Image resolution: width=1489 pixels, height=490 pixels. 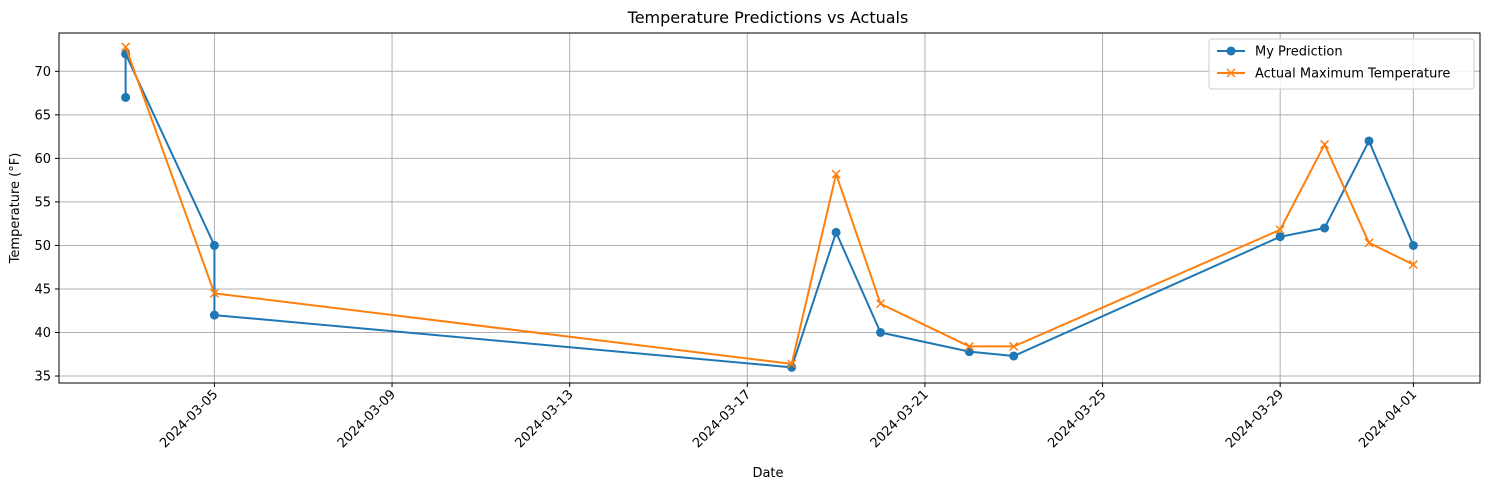 What do you see at coordinates (768, 17) in the screenshot?
I see `chart-title: Temperature Predictions vs Actuals` at bounding box center [768, 17].